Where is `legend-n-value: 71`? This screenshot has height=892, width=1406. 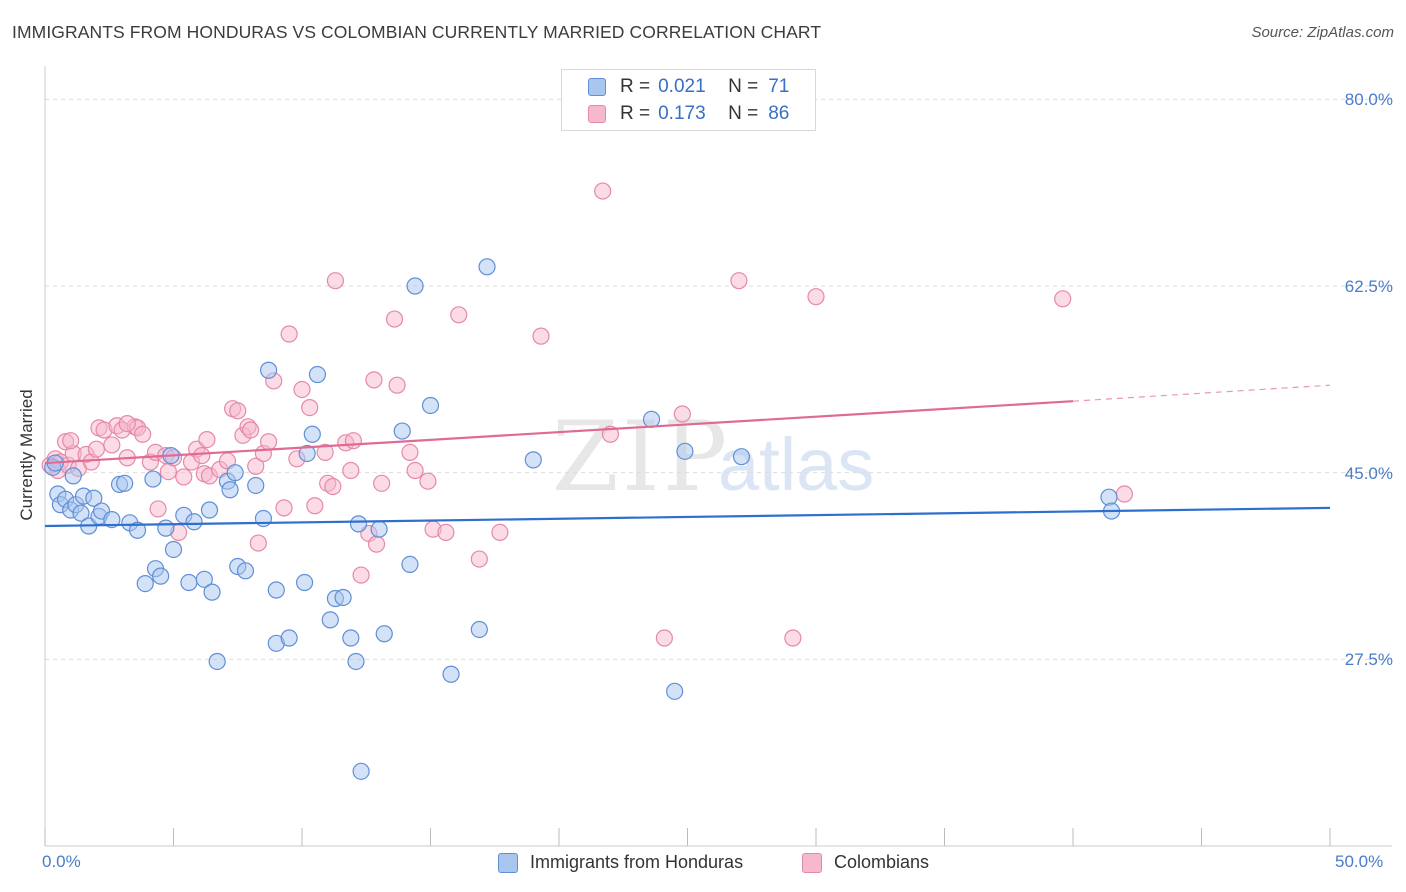 legend-n-value: 71 is located at coordinates (779, 86).